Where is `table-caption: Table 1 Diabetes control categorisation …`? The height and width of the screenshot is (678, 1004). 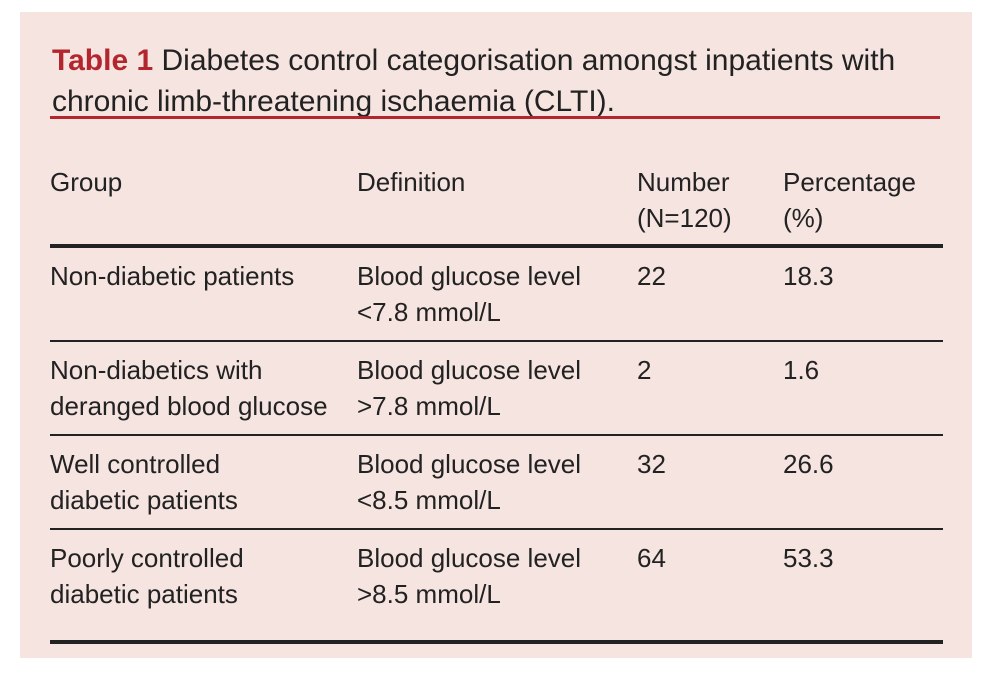
table-caption: Table 1 Diabetes control categorisation … is located at coordinates (497, 81).